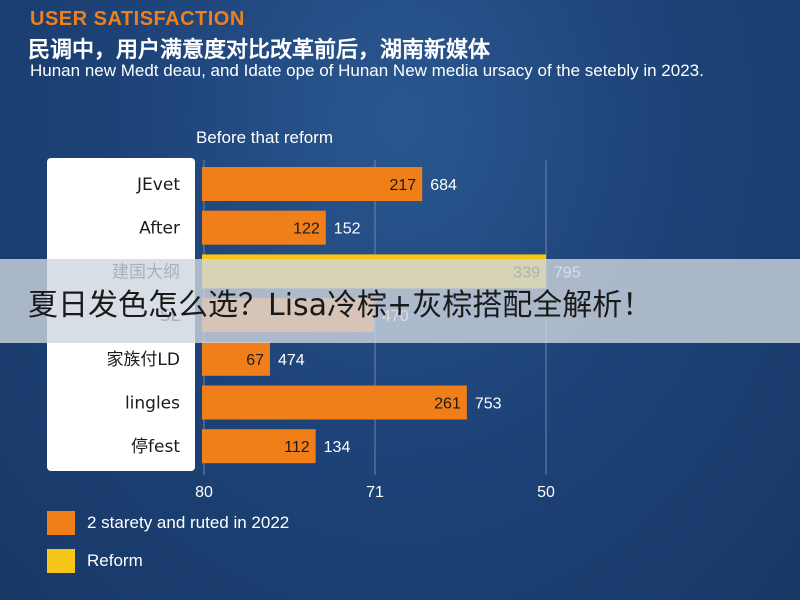 The height and width of the screenshot is (600, 800). Describe the element at coordinates (152, 404) in the screenshot. I see `category-label: lingles` at that location.